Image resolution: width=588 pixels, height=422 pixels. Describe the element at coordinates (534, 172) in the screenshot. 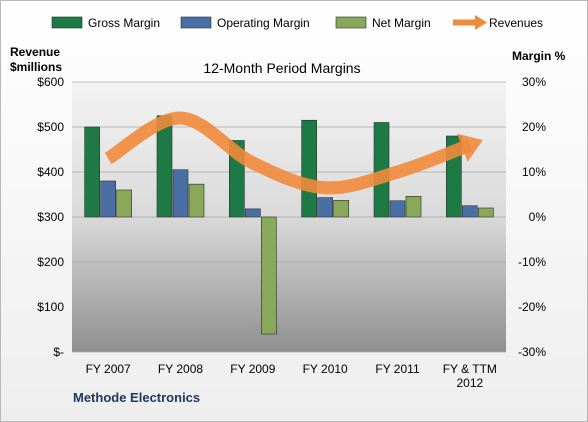

I see `right-tick-label: 10%` at that location.